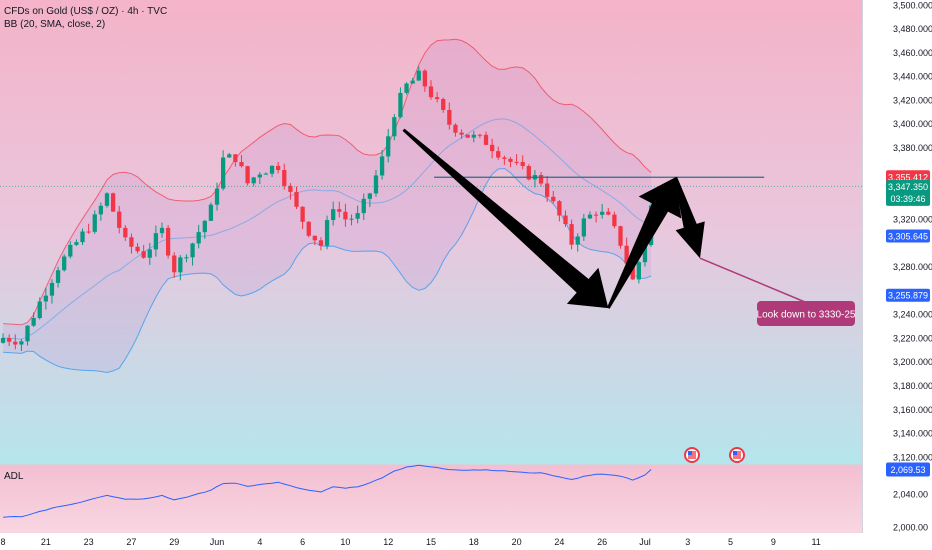 The width and height of the screenshot is (932, 550). I want to click on price-tick-label: 3,240.000, so click(912, 315).